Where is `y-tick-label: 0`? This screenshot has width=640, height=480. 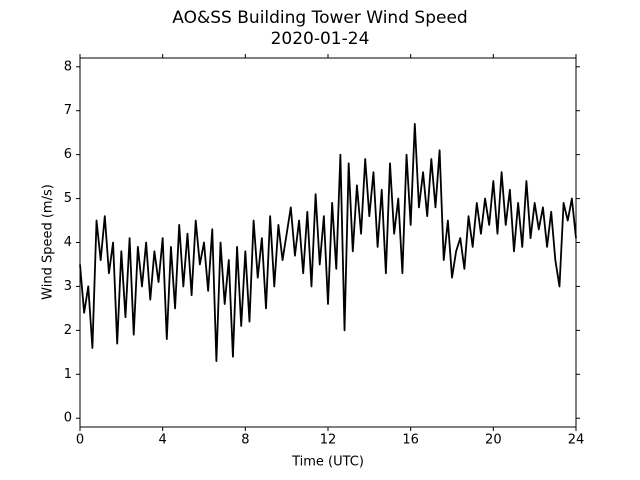 y-tick-label: 0 is located at coordinates (68, 418).